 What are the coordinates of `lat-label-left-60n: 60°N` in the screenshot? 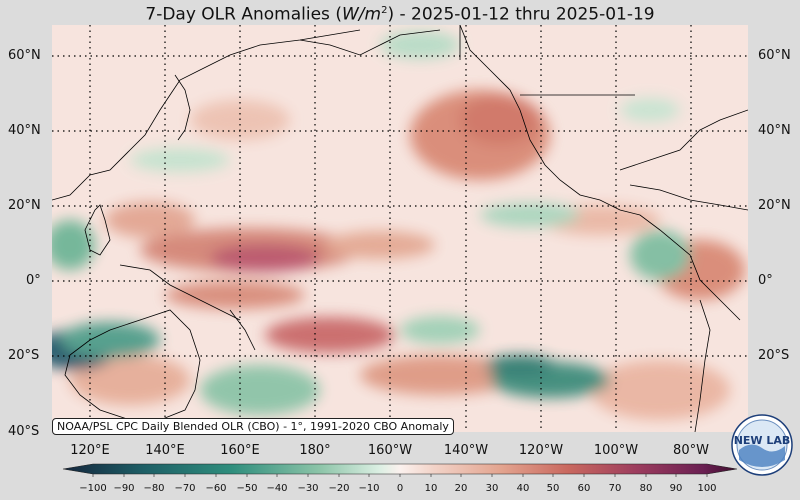 It's located at (24, 55).